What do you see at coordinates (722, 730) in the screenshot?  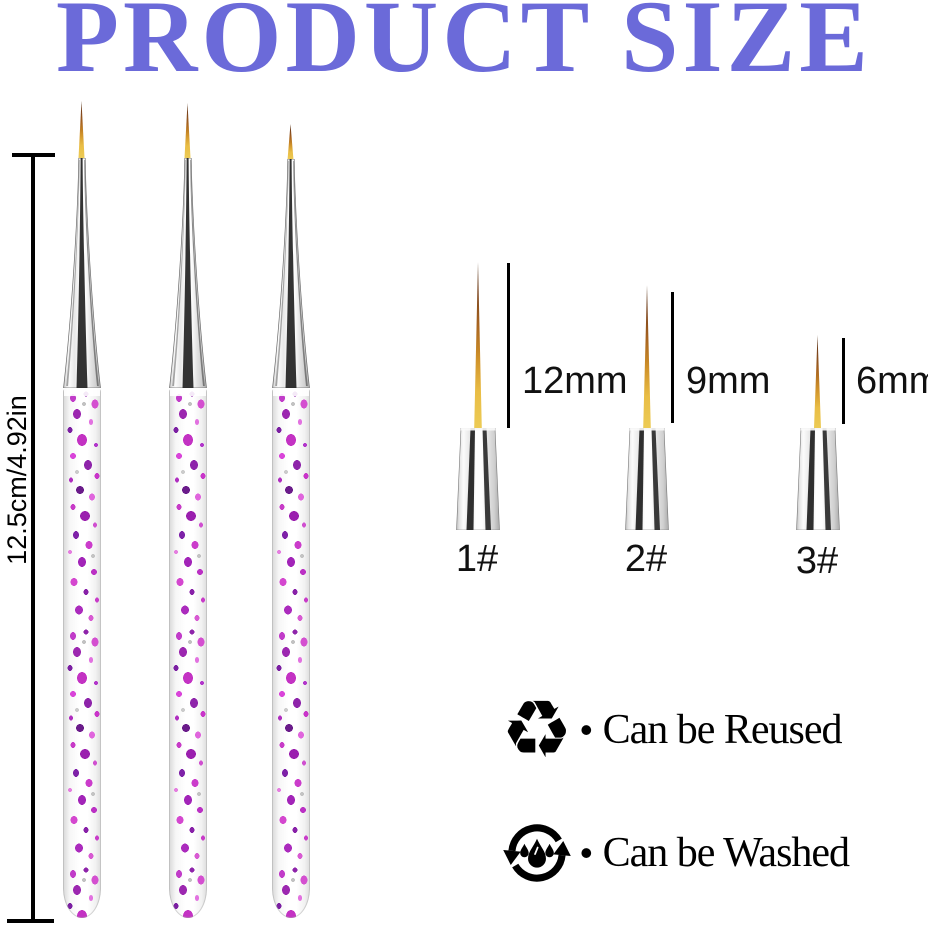 I see `feature-reusable-text: Can be Reused` at bounding box center [722, 730].